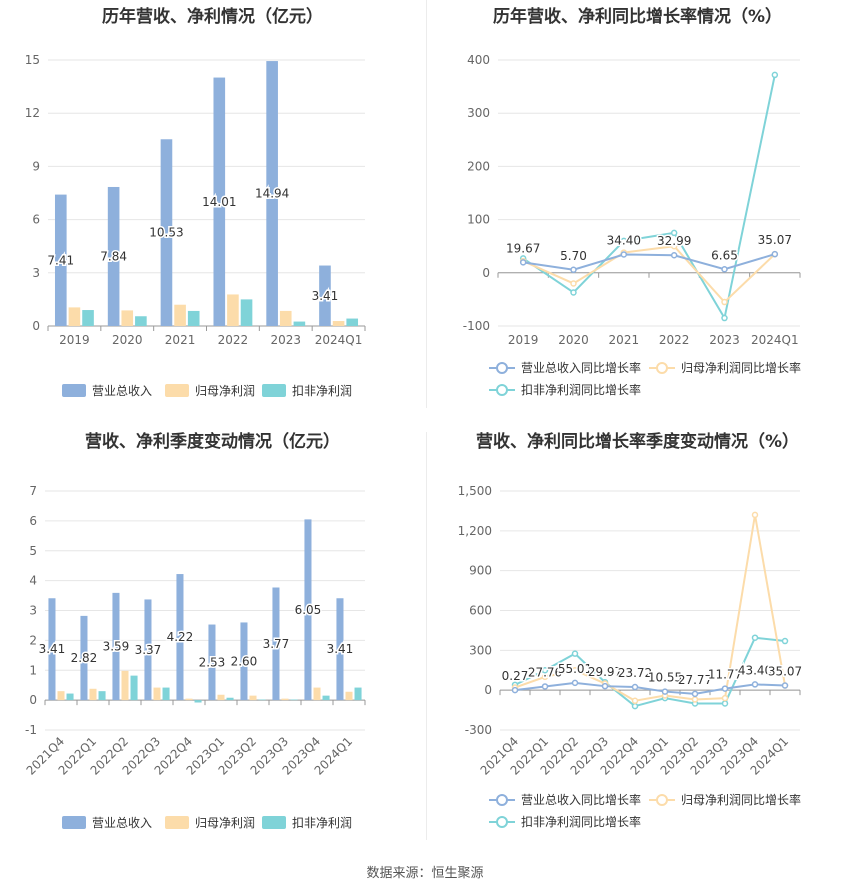  Describe the element at coordinates (724, 255) in the screenshot. I see `data-label: 6.65` at that location.